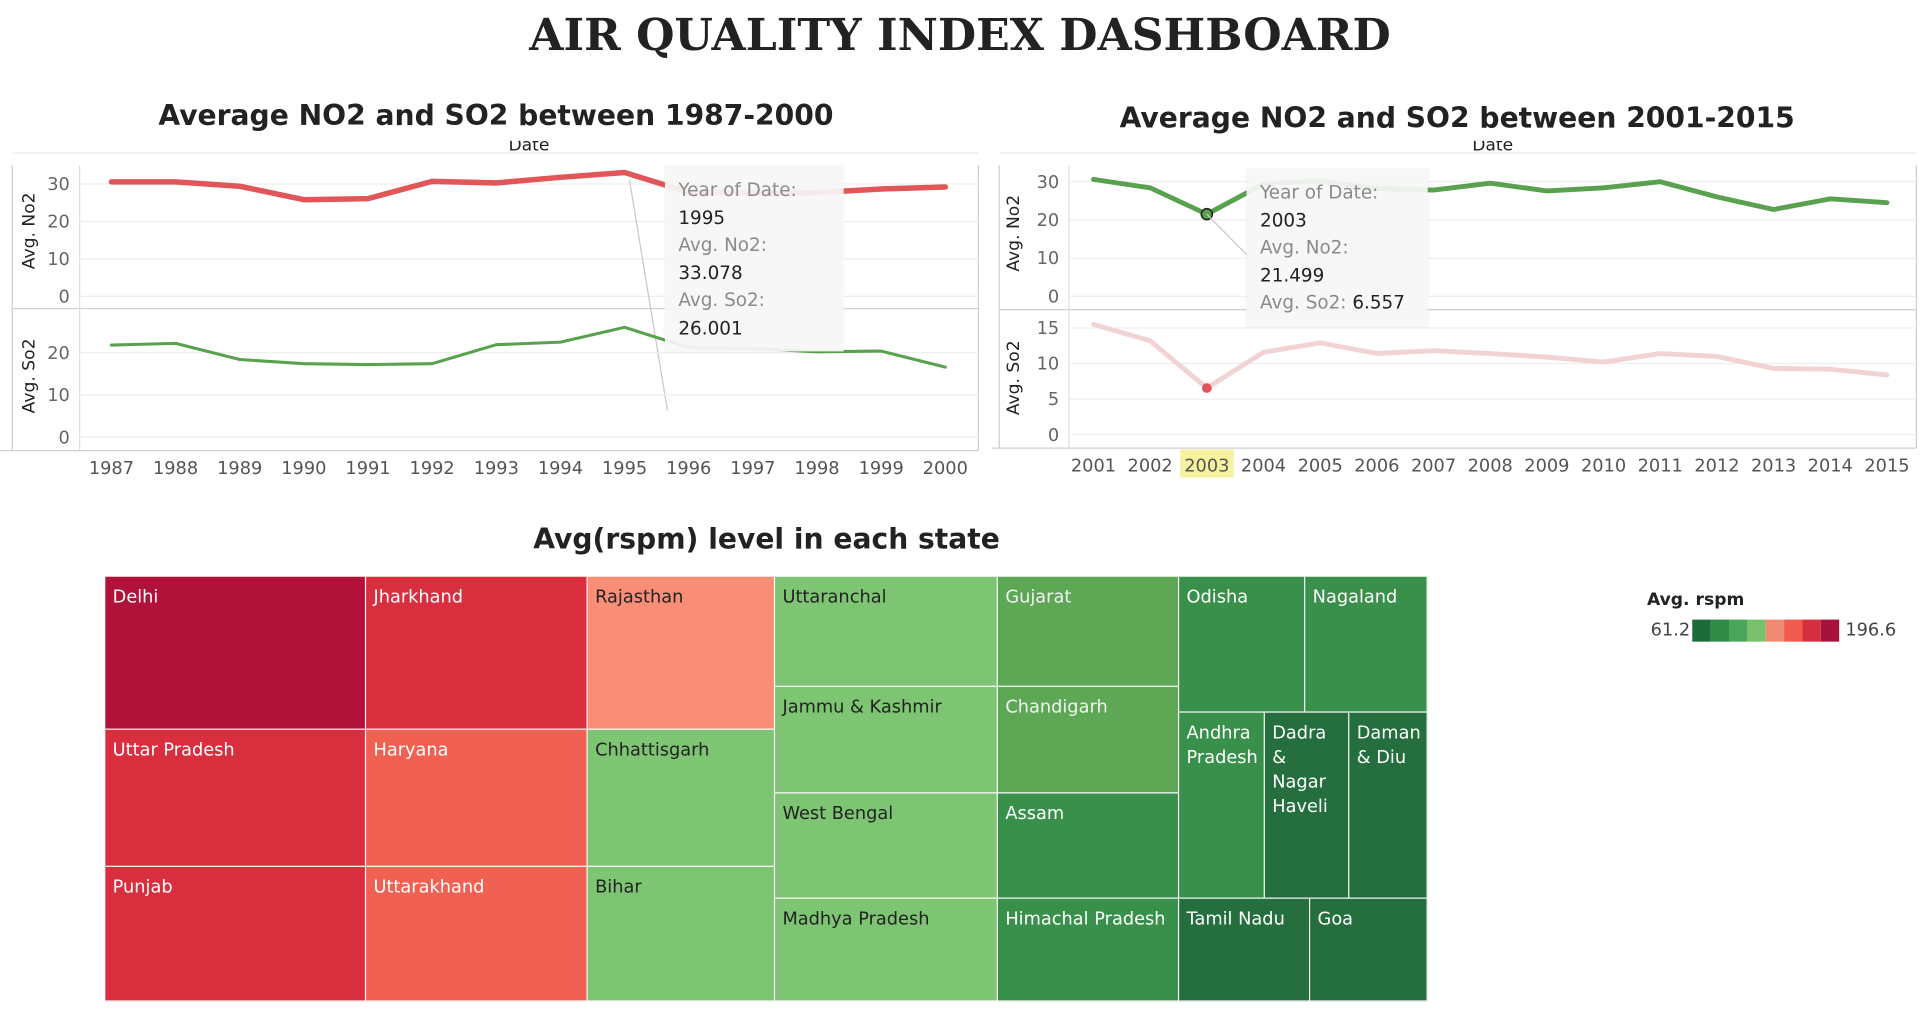  I want to click on x-tick-label: 2011, so click(1660, 466).